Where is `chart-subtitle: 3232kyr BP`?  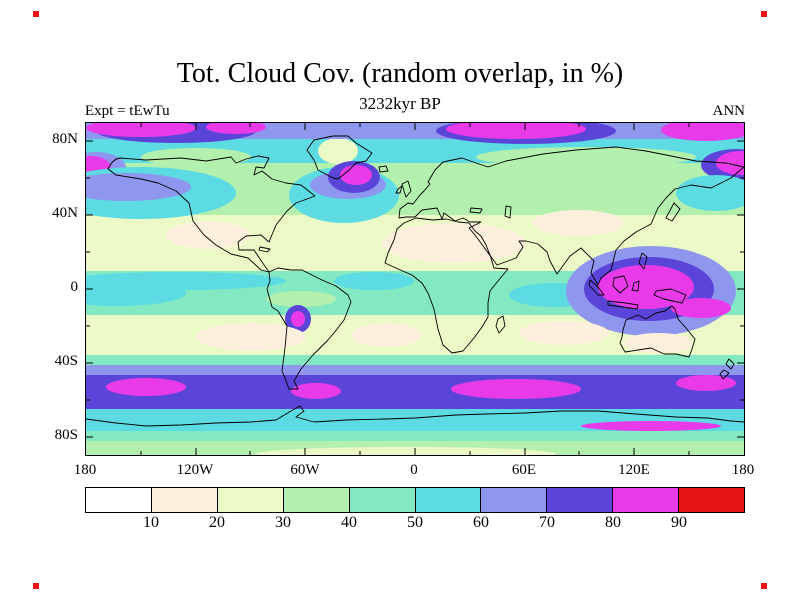
chart-subtitle: 3232kyr BP is located at coordinates (400, 103).